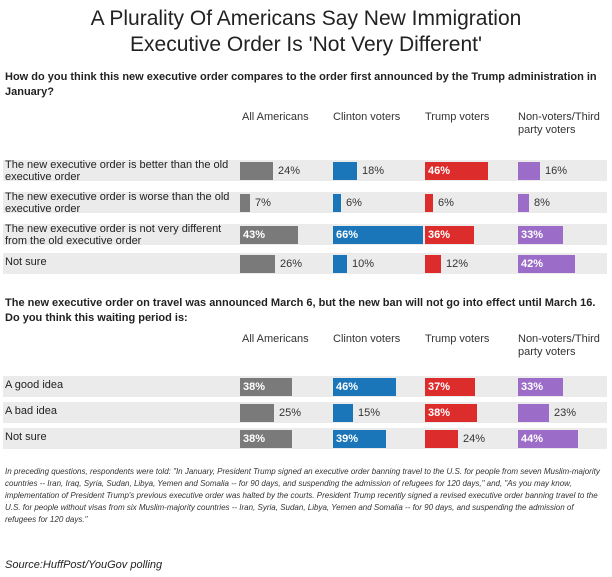 Image resolution: width=612 pixels, height=577 pixels. I want to click on data-label: 16%, so click(556, 170).